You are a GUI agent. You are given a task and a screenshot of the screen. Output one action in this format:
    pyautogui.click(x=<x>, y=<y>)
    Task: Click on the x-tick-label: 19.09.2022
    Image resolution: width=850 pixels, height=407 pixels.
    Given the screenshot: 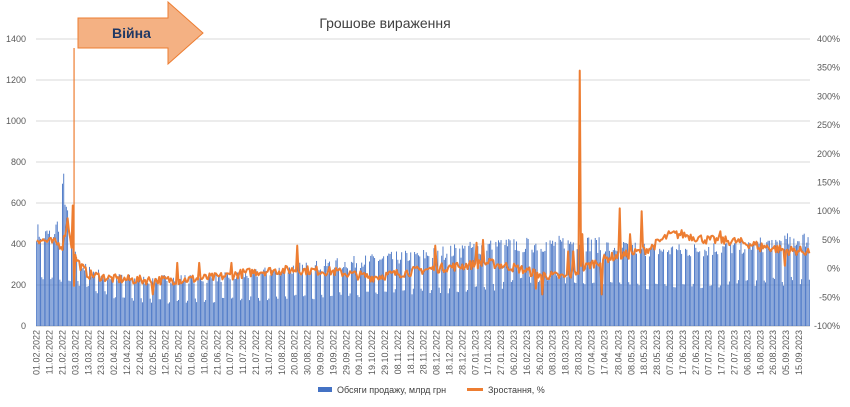 What is the action you would take?
    pyautogui.click(x=333, y=352)
    